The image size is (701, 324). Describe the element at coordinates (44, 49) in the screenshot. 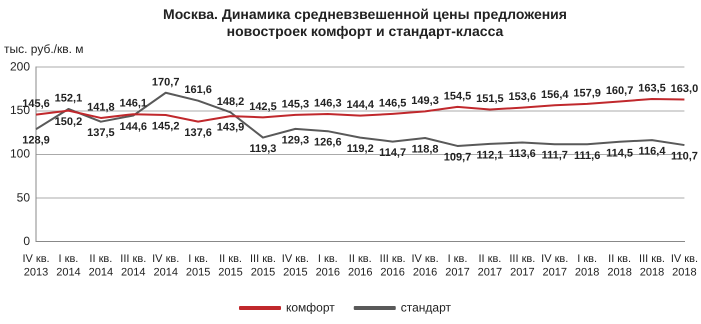

I see `y-axis-title: тыс. руб./кв. м` at that location.